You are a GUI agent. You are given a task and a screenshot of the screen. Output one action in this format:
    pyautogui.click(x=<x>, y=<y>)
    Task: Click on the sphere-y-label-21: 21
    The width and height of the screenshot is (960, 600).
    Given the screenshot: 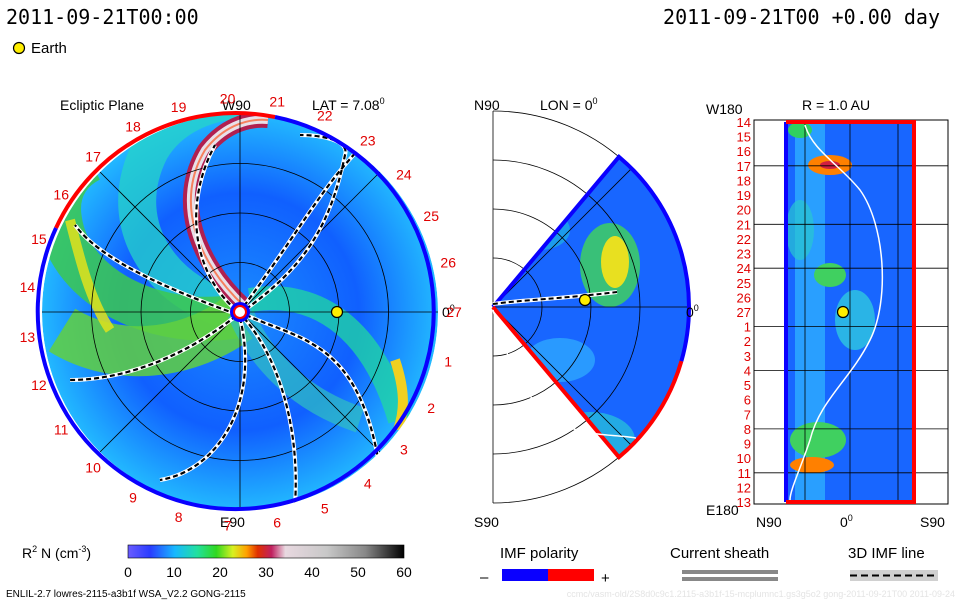 What is the action you would take?
    pyautogui.click(x=744, y=224)
    